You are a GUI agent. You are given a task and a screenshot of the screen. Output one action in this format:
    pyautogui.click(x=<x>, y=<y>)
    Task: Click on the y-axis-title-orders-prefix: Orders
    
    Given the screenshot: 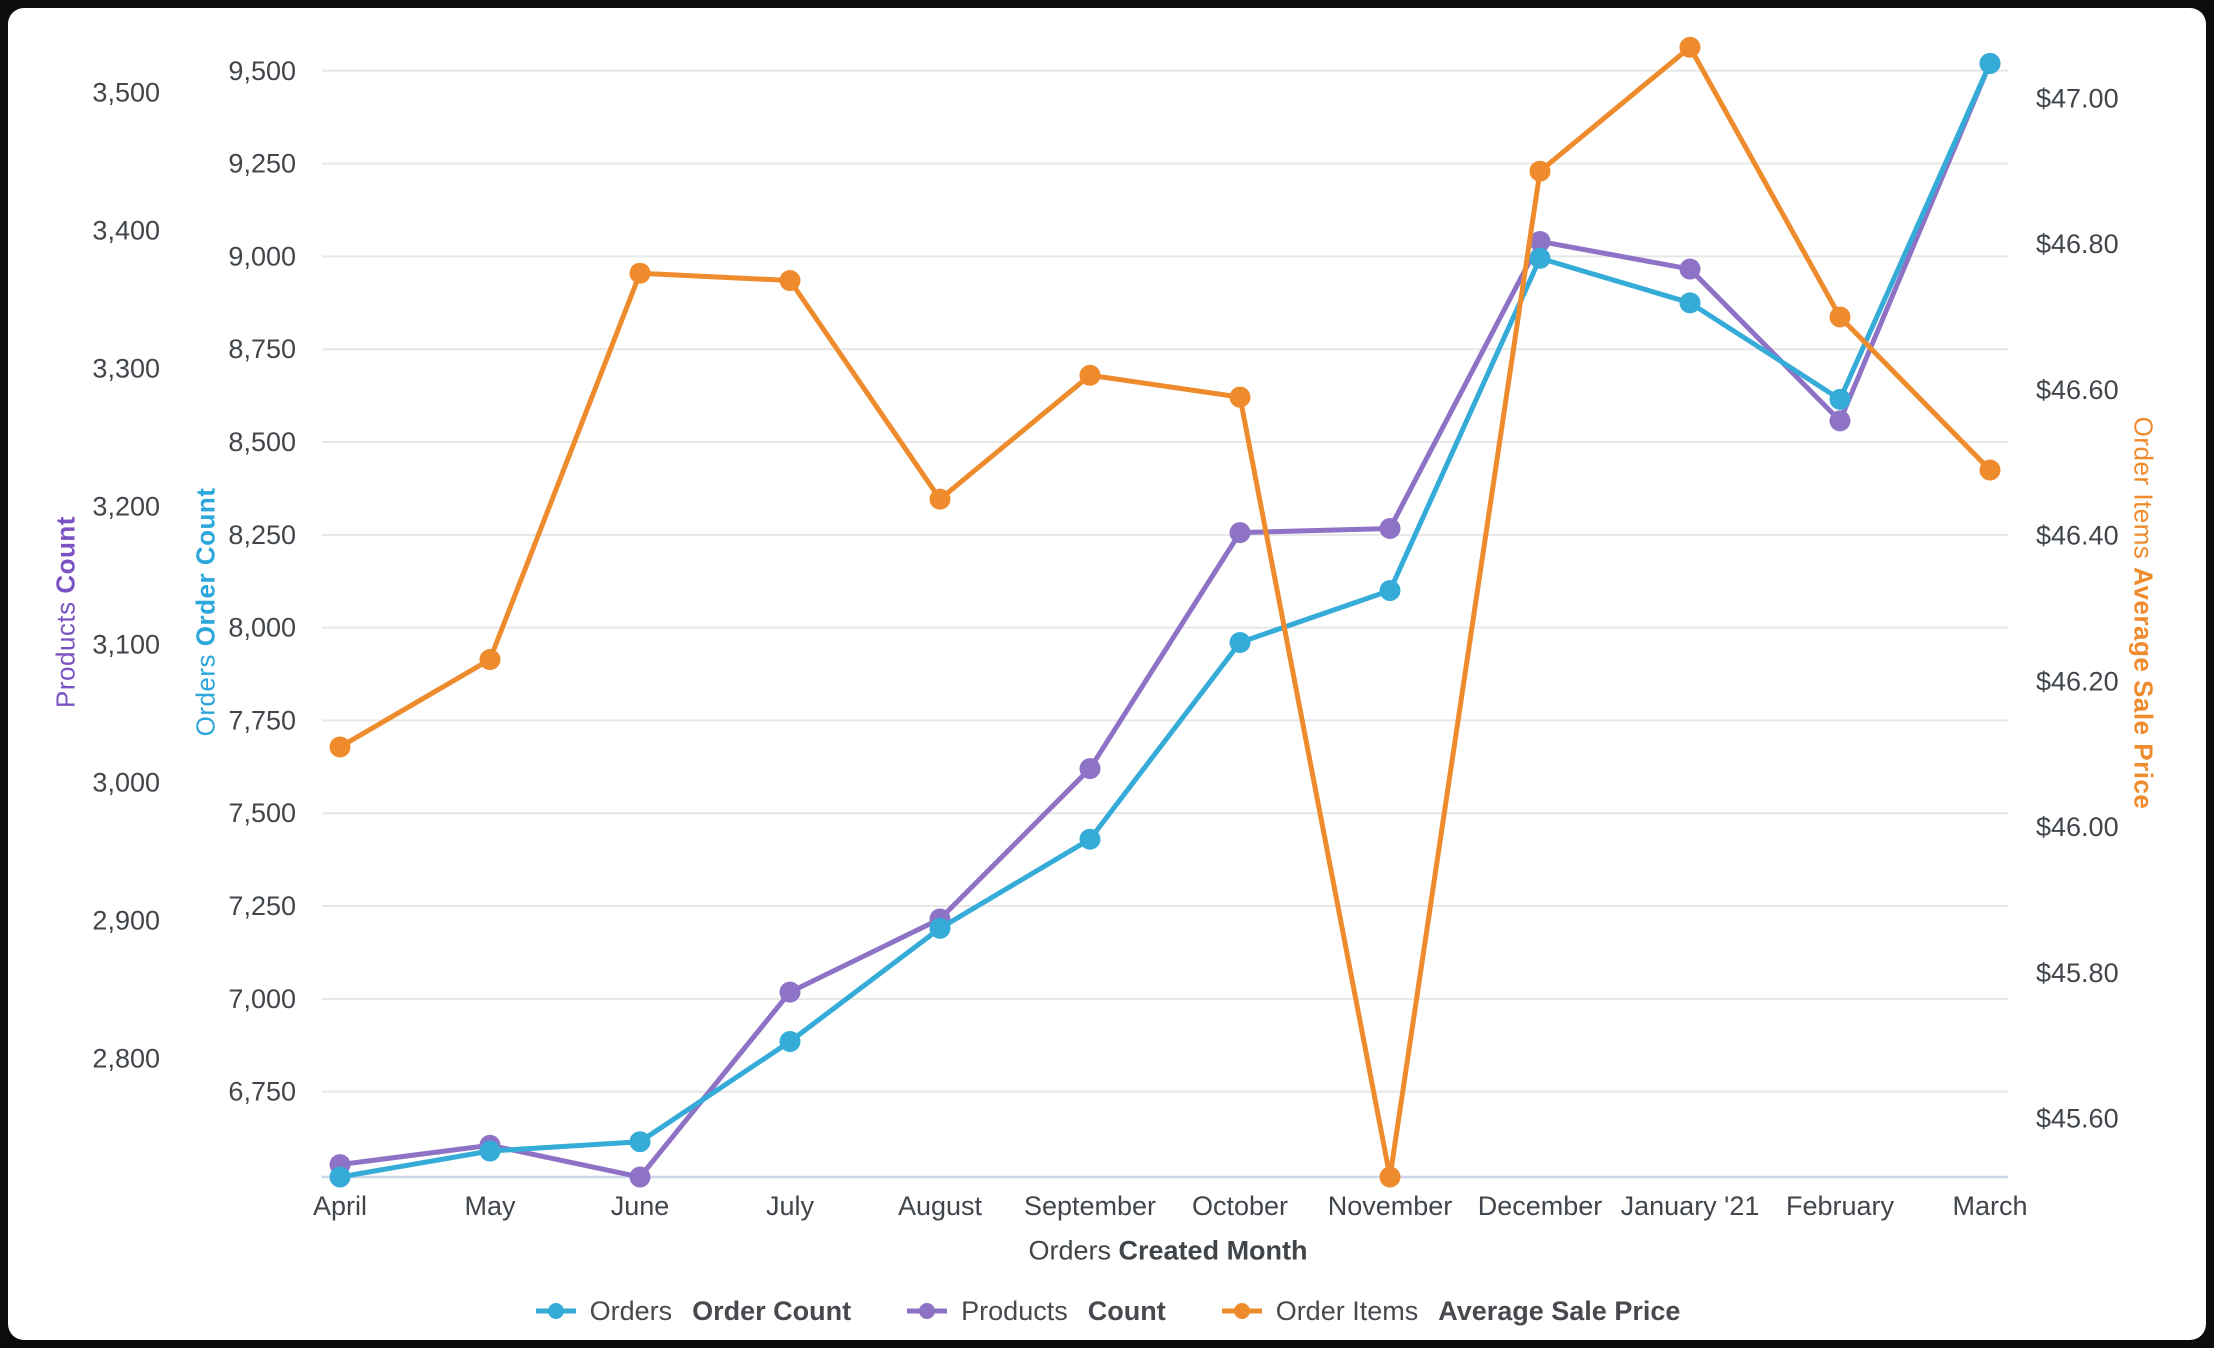 What is the action you would take?
    pyautogui.click(x=205, y=695)
    